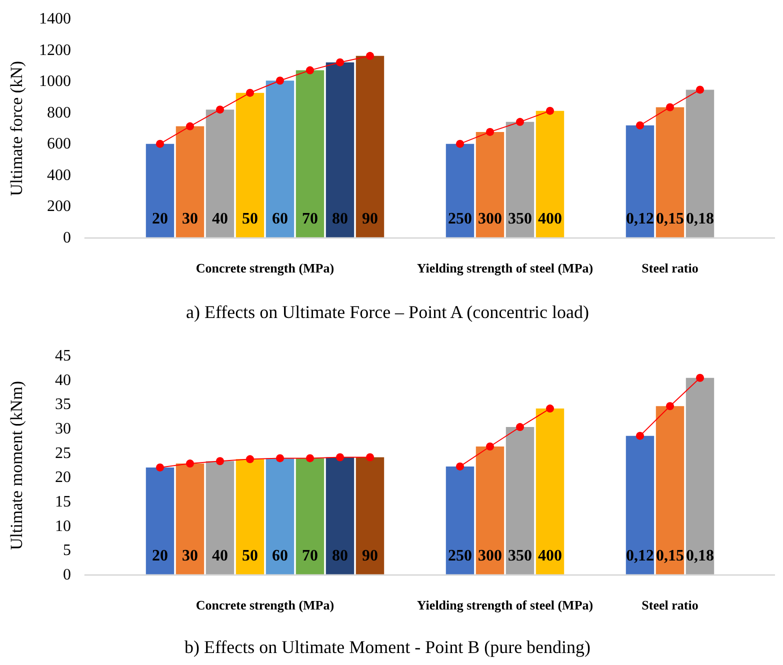  Describe the element at coordinates (16, 128) in the screenshot. I see `y-axis-title: Ultimate force (kN)` at that location.